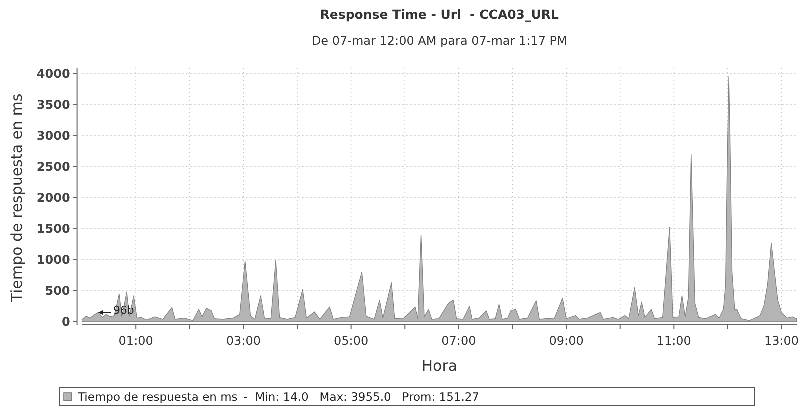 The height and width of the screenshot is (408, 805). I want to click on y-tick-label: 1500, so click(53, 229).